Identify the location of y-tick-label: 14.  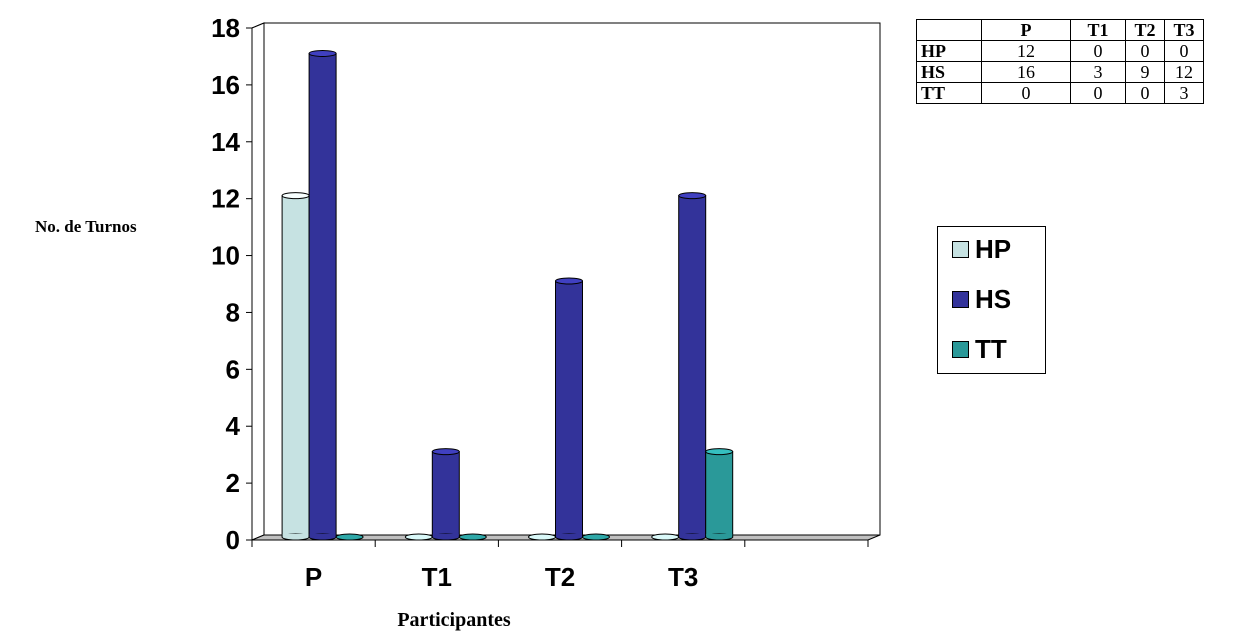
(225, 142).